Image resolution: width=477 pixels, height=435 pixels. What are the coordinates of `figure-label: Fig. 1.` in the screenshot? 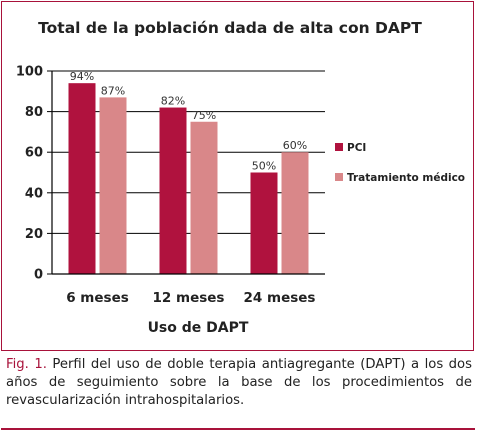 It's located at (26, 364).